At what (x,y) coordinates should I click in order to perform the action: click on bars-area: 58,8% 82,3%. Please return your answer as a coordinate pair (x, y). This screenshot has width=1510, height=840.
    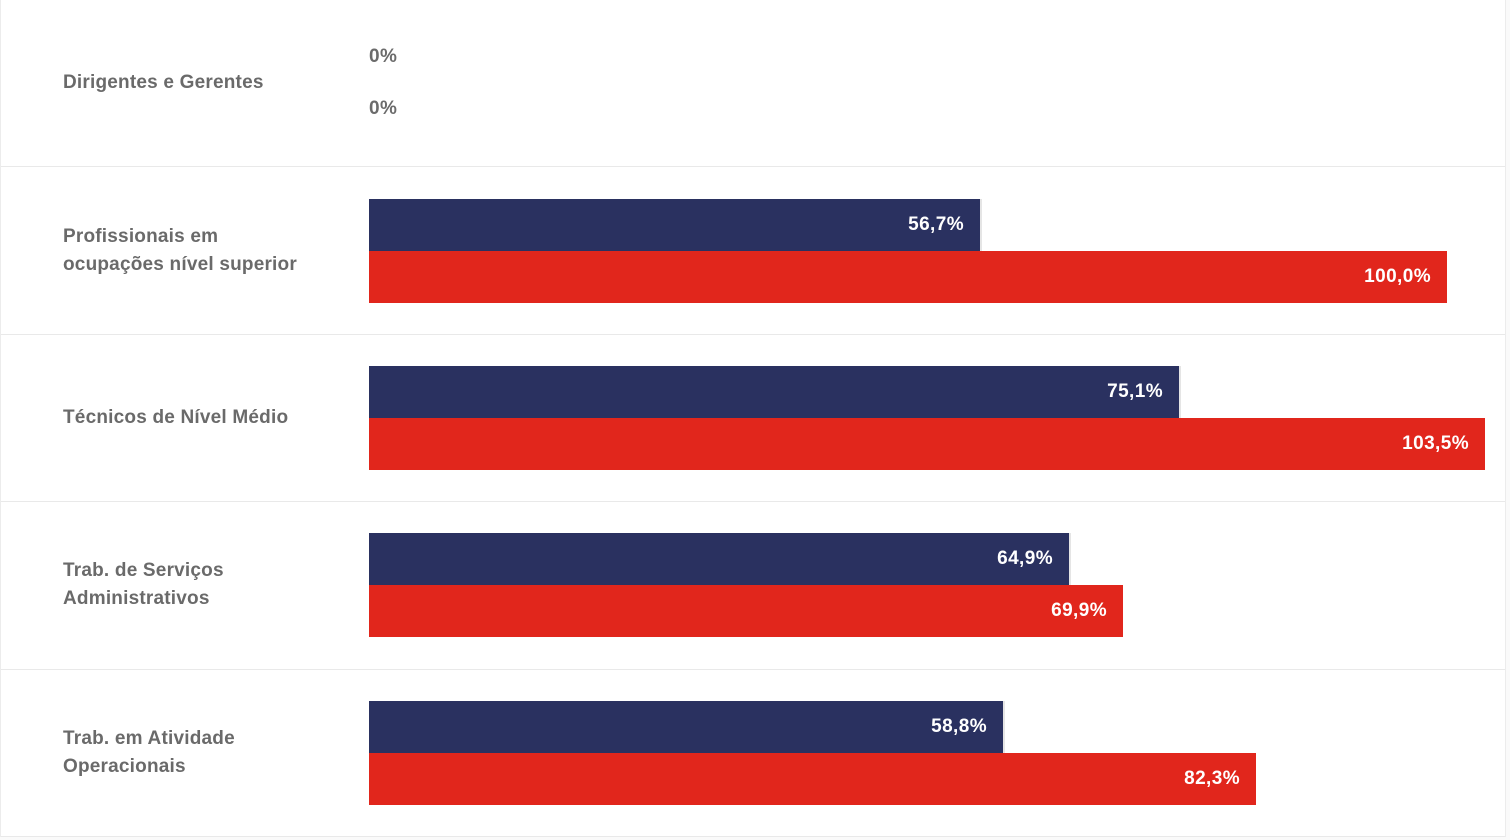
    Looking at the image, I should click on (937, 752).